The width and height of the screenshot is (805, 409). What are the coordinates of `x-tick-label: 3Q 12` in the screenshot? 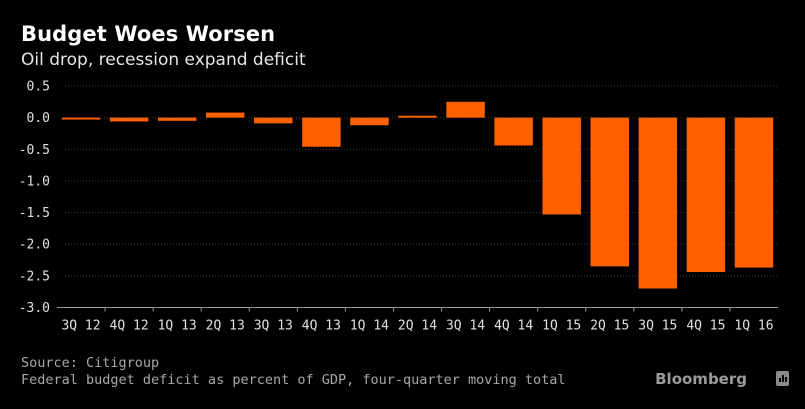 It's located at (80, 326).